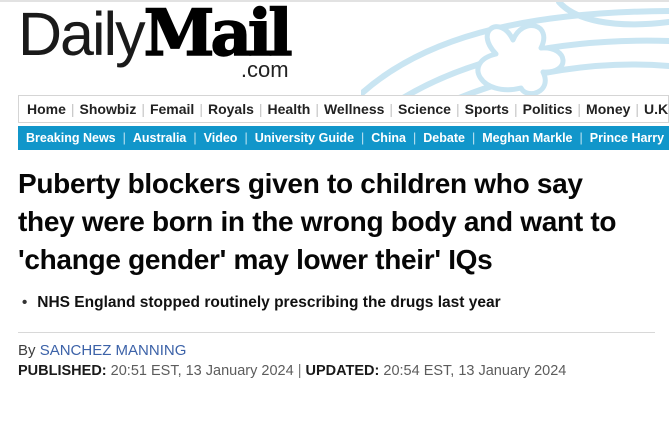 The image size is (669, 421). Describe the element at coordinates (515, 48) in the screenshot. I see `crest-decoration-graphic` at that location.